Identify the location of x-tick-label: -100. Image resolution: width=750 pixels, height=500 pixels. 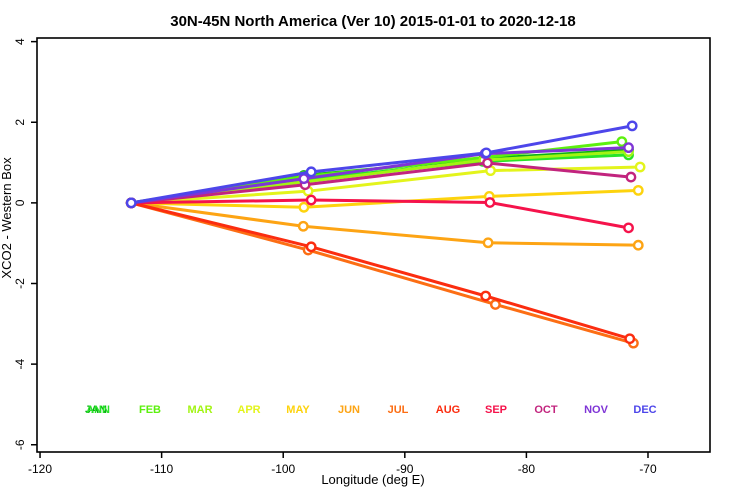
(283, 469).